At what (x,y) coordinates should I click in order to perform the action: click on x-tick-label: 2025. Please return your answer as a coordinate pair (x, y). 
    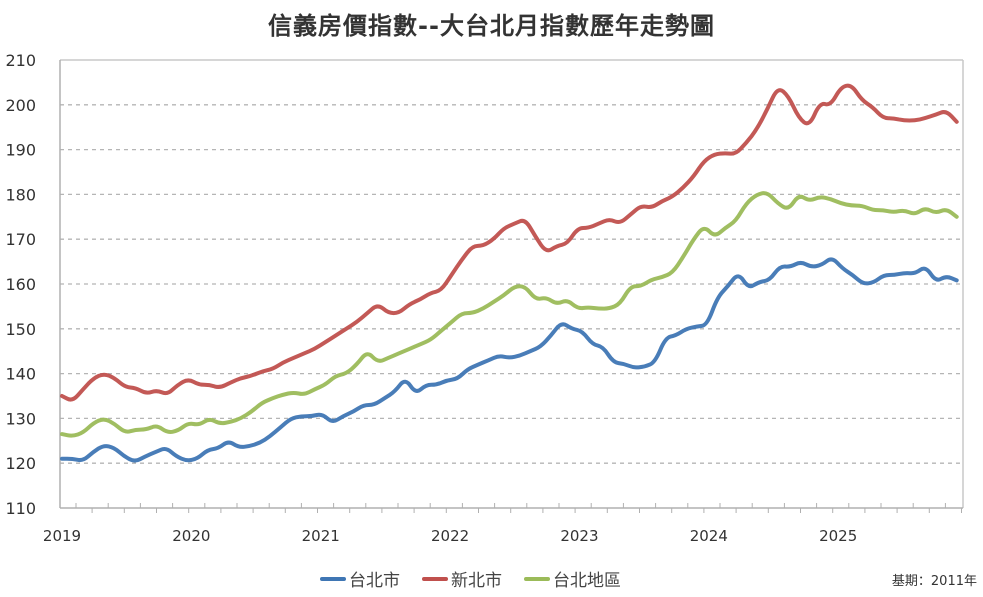
    Looking at the image, I should click on (838, 536).